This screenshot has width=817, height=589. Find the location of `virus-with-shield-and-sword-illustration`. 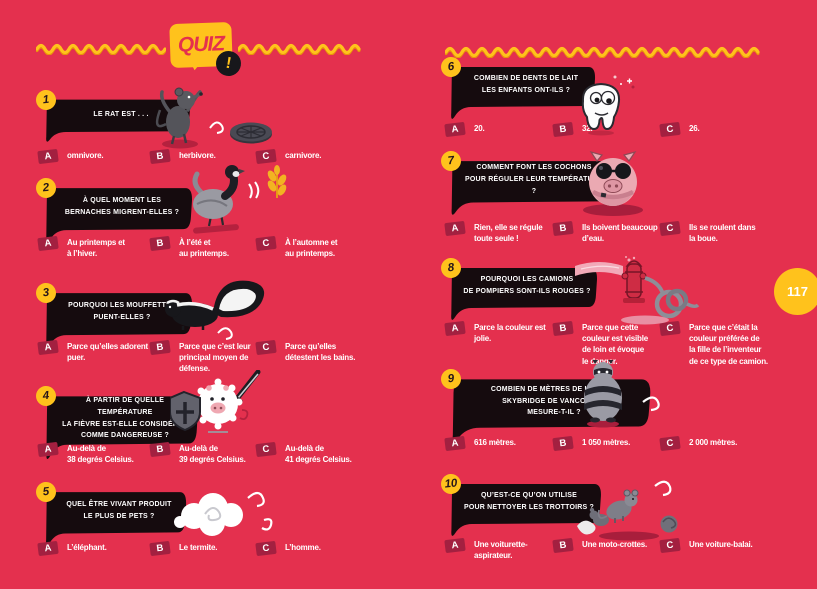

virus-with-shield-and-sword-illustration is located at coordinates (215, 401).